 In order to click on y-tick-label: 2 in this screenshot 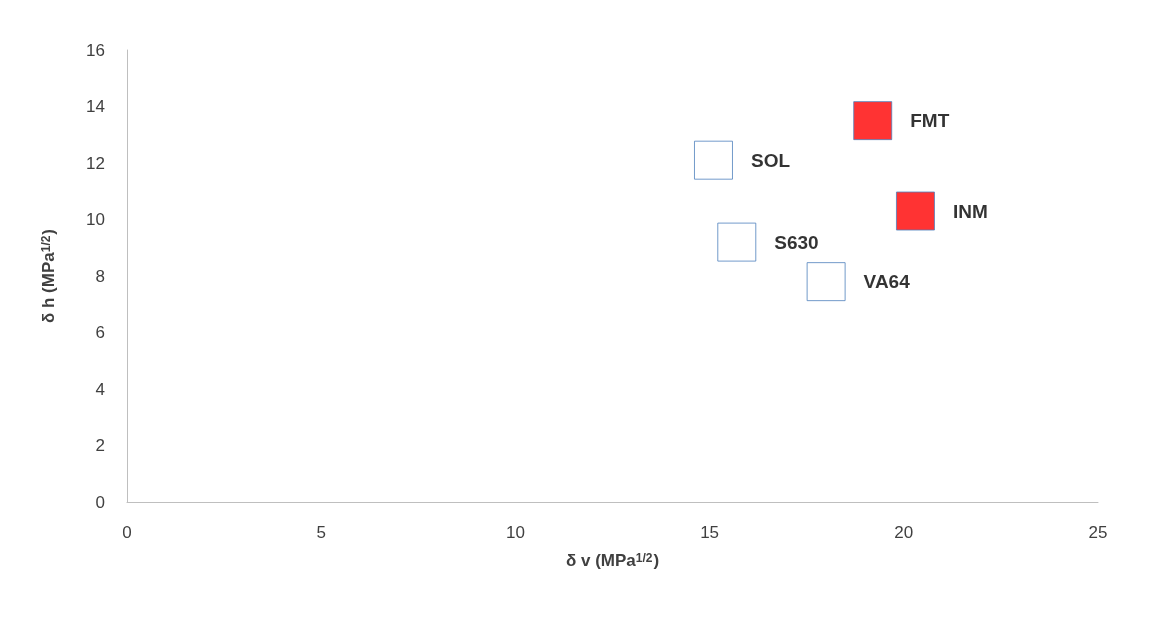, I will do `click(100, 445)`.